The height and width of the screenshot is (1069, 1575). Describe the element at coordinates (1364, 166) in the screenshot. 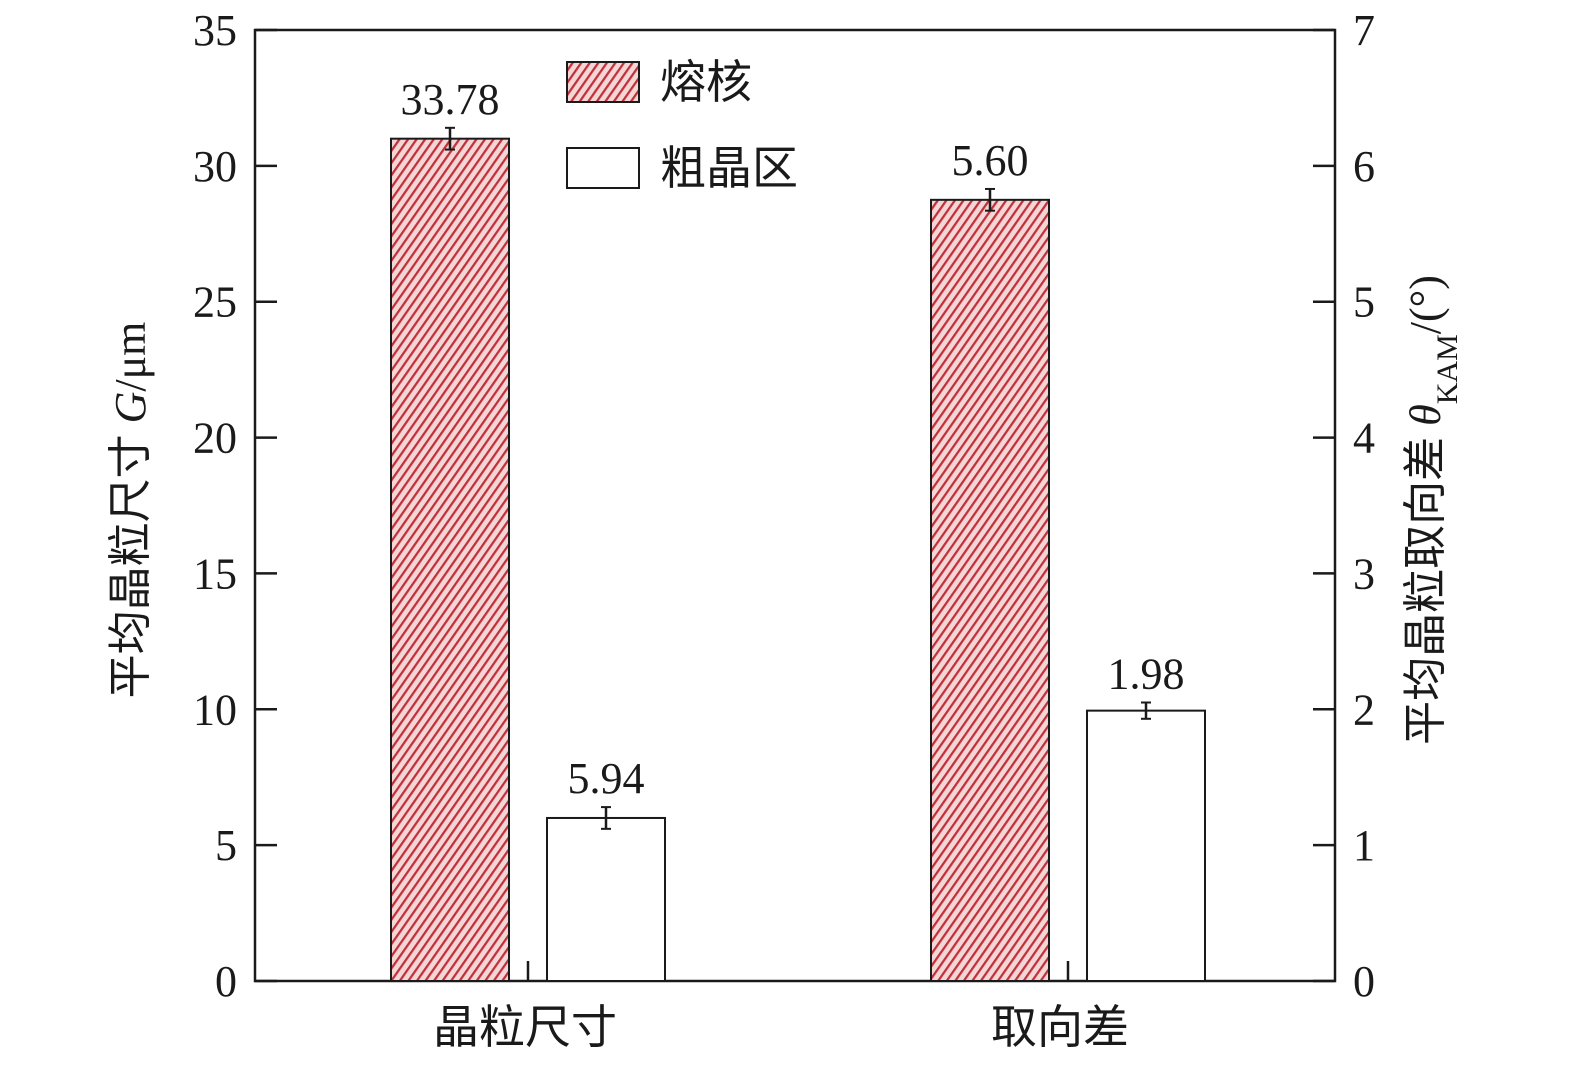

I see `right-tick-label-6: 6` at that location.